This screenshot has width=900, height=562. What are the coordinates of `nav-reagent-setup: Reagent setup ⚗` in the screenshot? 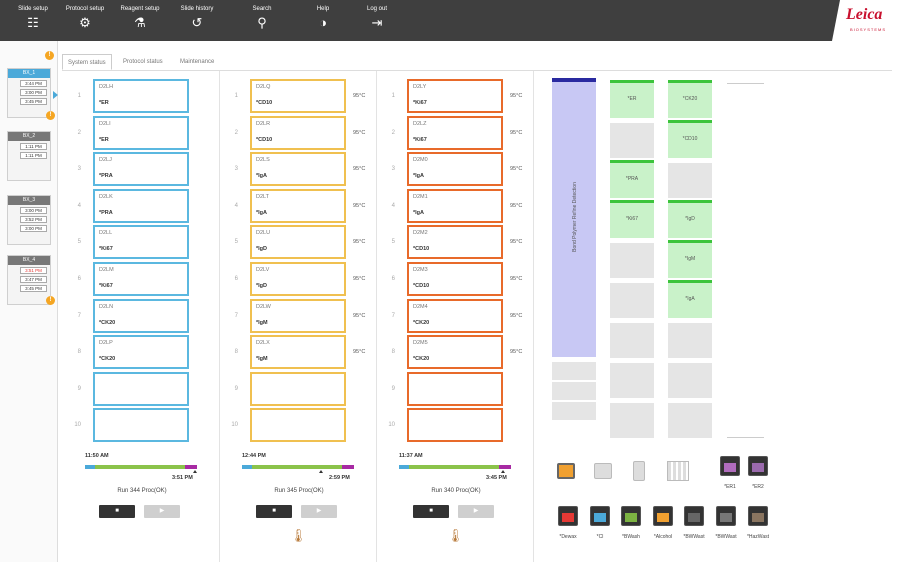 It's located at (140, 20).